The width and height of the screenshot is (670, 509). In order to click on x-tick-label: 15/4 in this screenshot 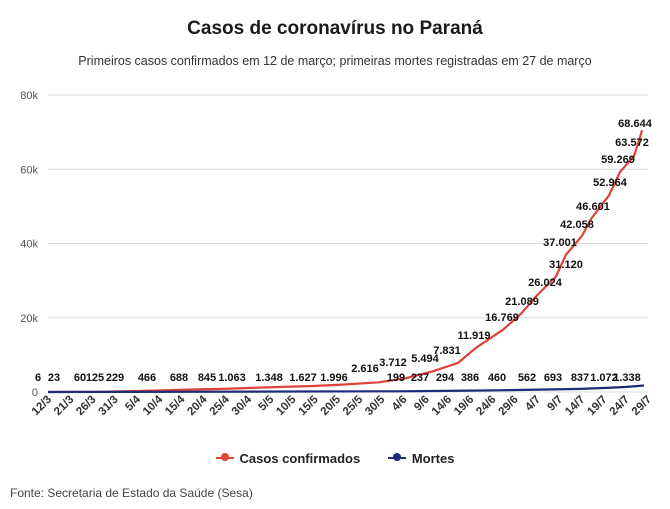, I will do `click(175, 405)`.